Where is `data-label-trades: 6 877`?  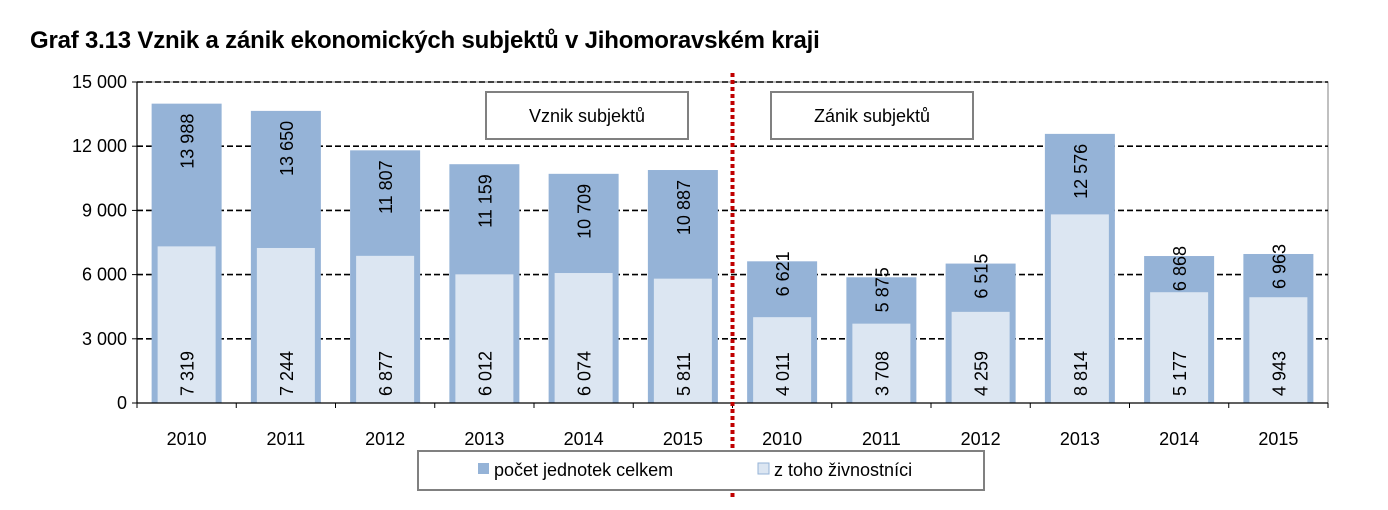
data-label-trades: 6 877 is located at coordinates (386, 373).